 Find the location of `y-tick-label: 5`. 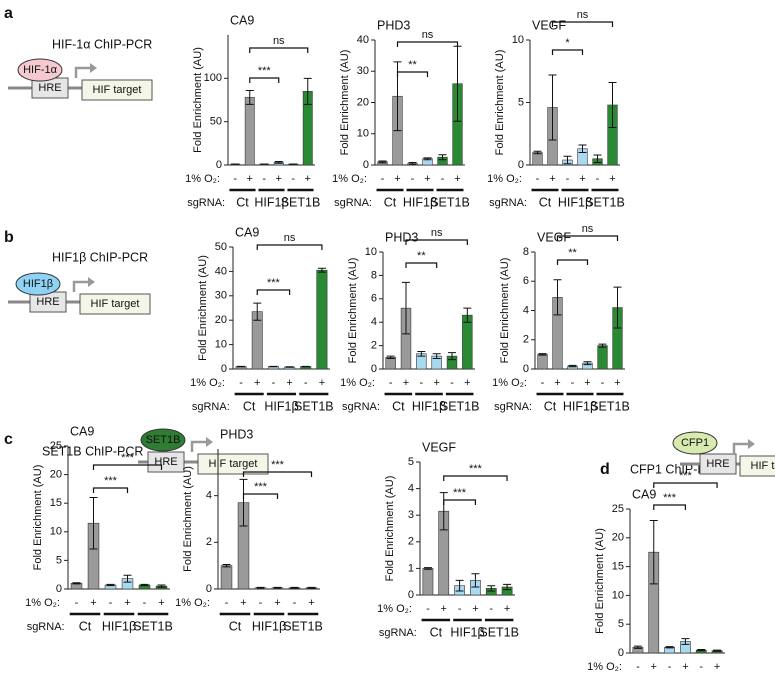

y-tick-label: 5 is located at coordinates (521, 102).